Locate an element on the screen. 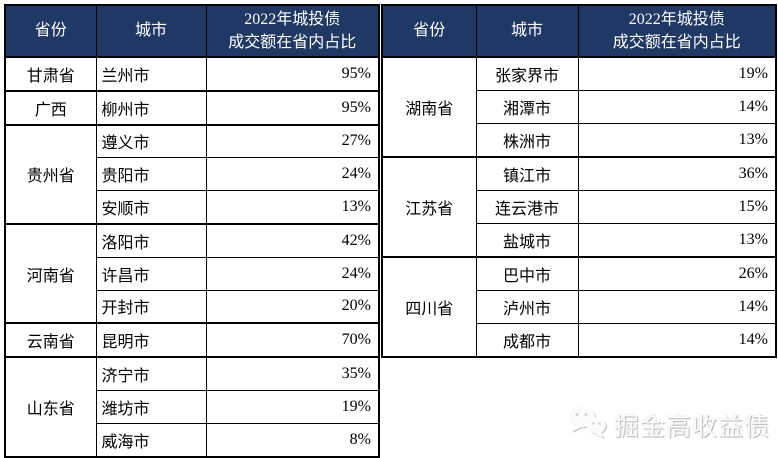 The image size is (778, 458). city-cell: 洛阳市 is located at coordinates (151, 240).